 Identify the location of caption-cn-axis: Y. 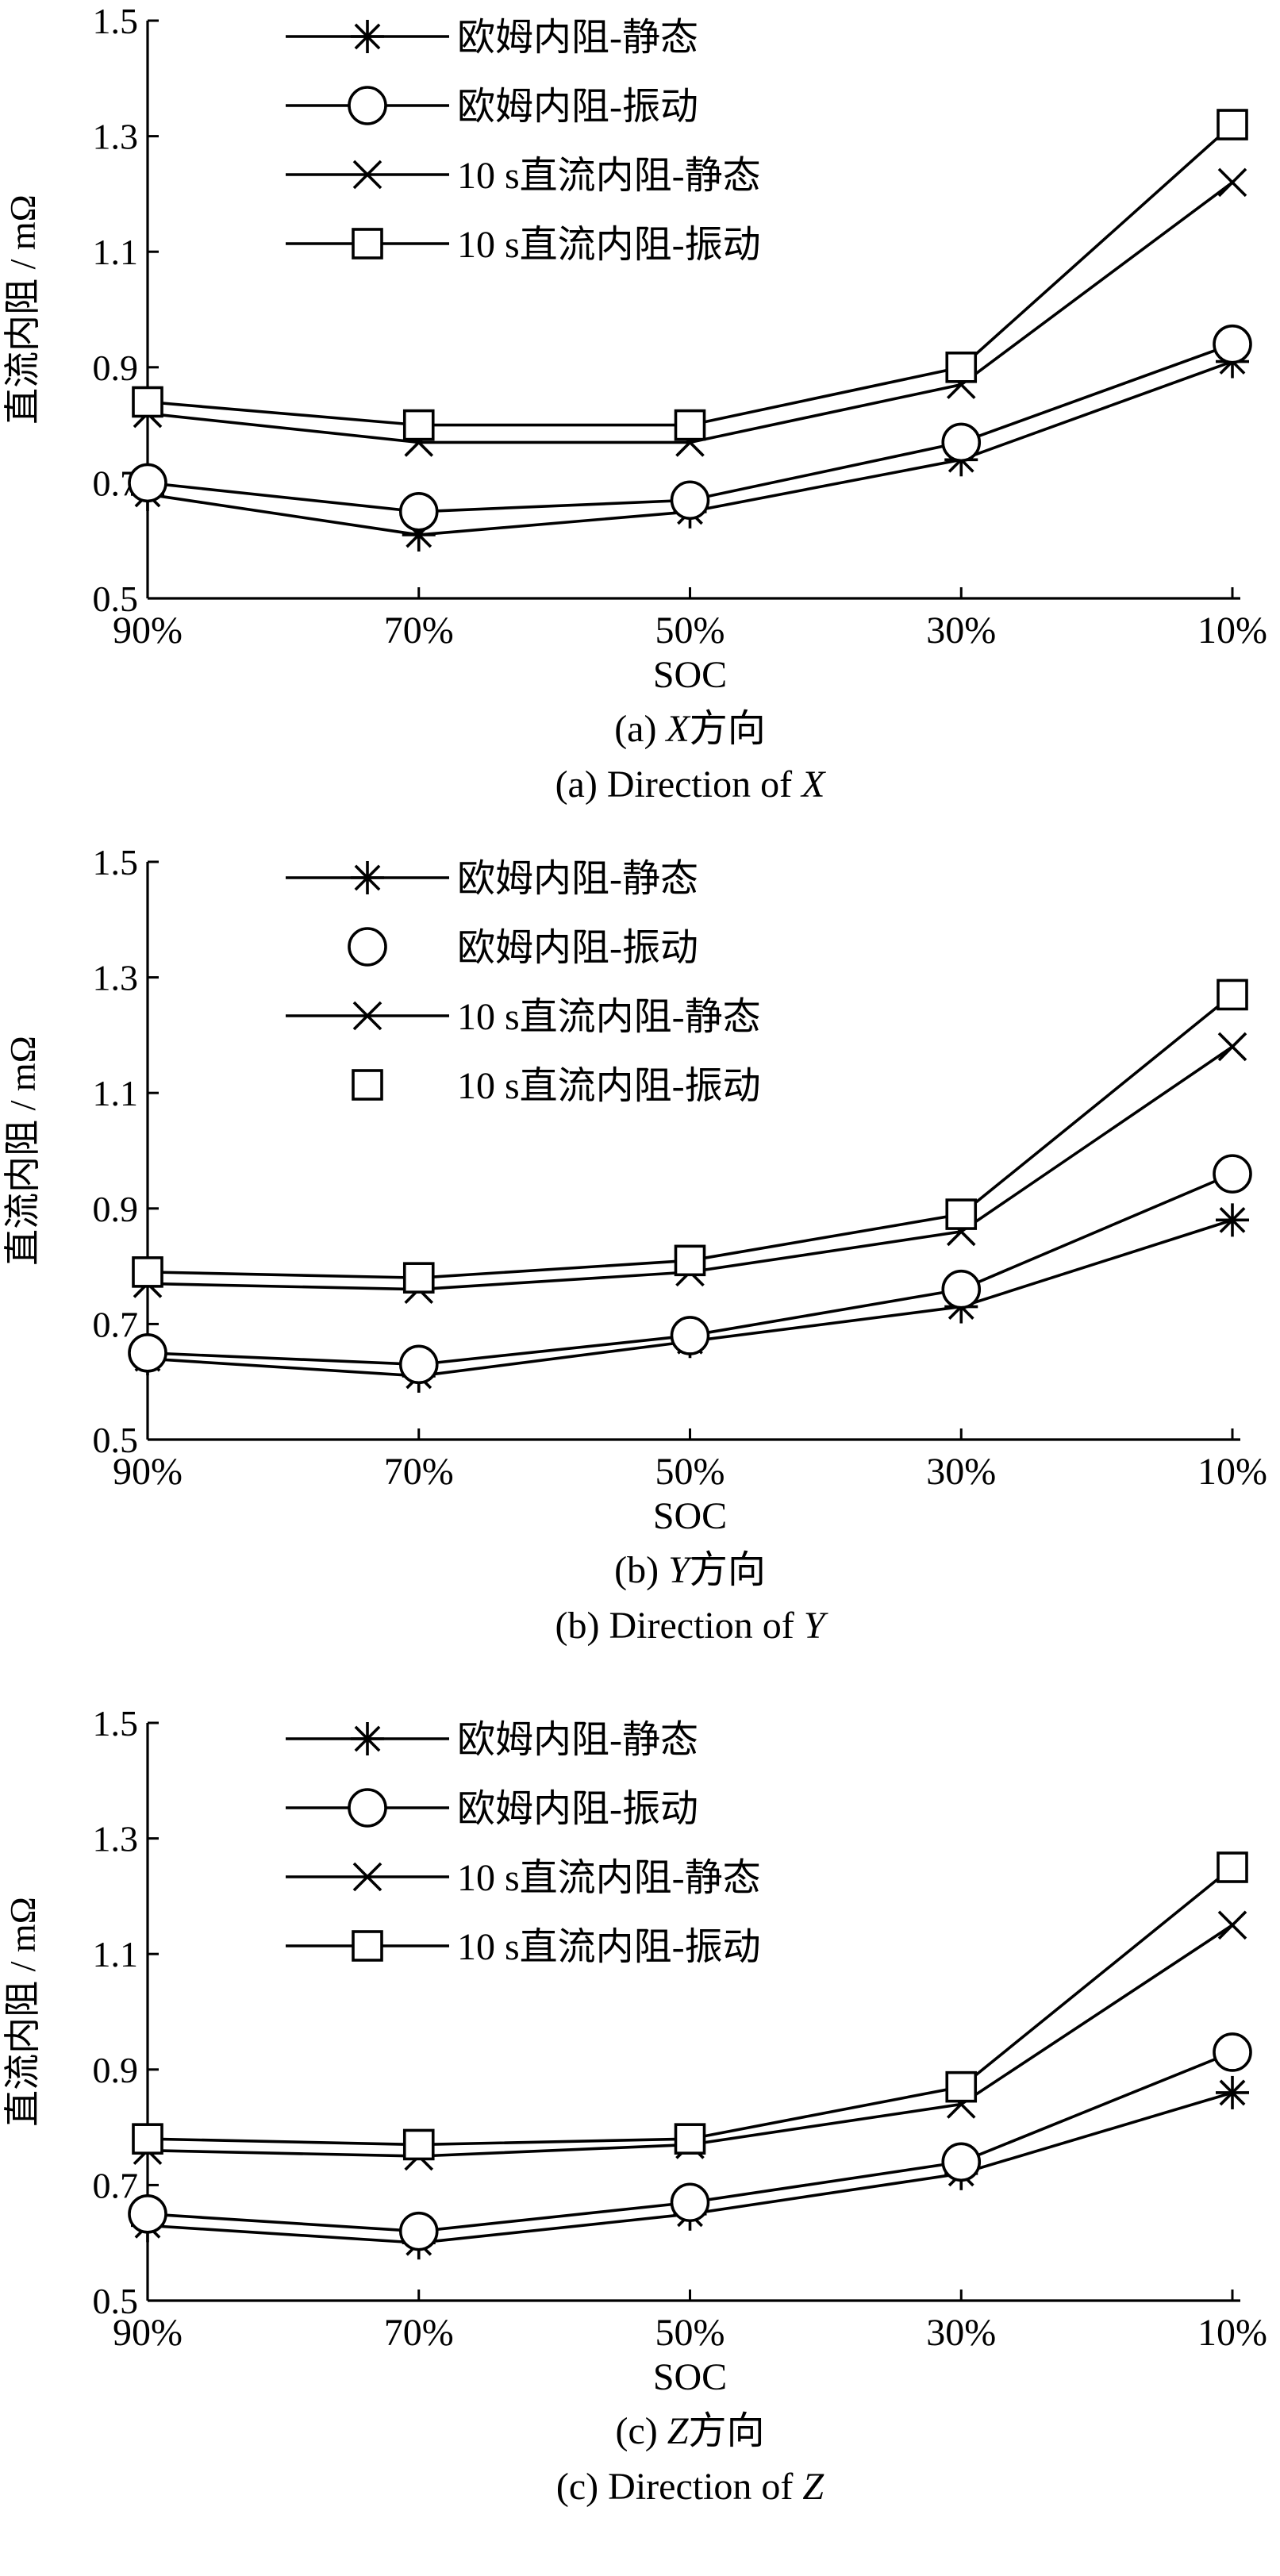
(681, 1570).